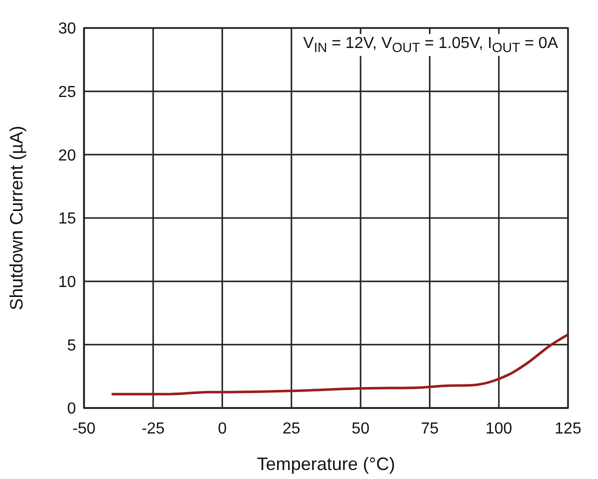 This screenshot has width=598, height=479. What do you see at coordinates (71, 345) in the screenshot?
I see `y-tick-label: 5` at bounding box center [71, 345].